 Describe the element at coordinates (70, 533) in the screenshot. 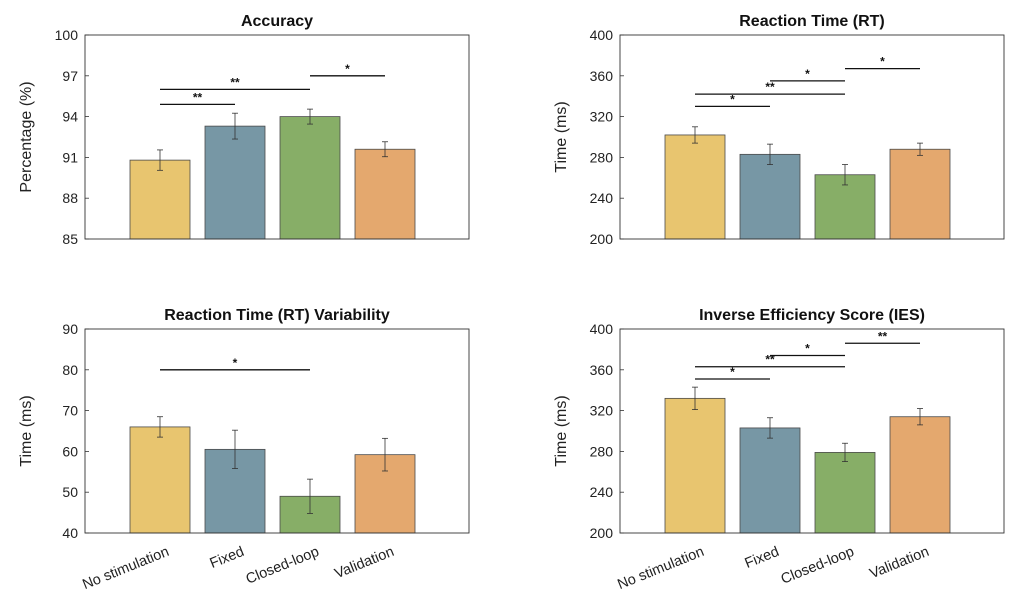

I see `y-tick-label: 40` at that location.